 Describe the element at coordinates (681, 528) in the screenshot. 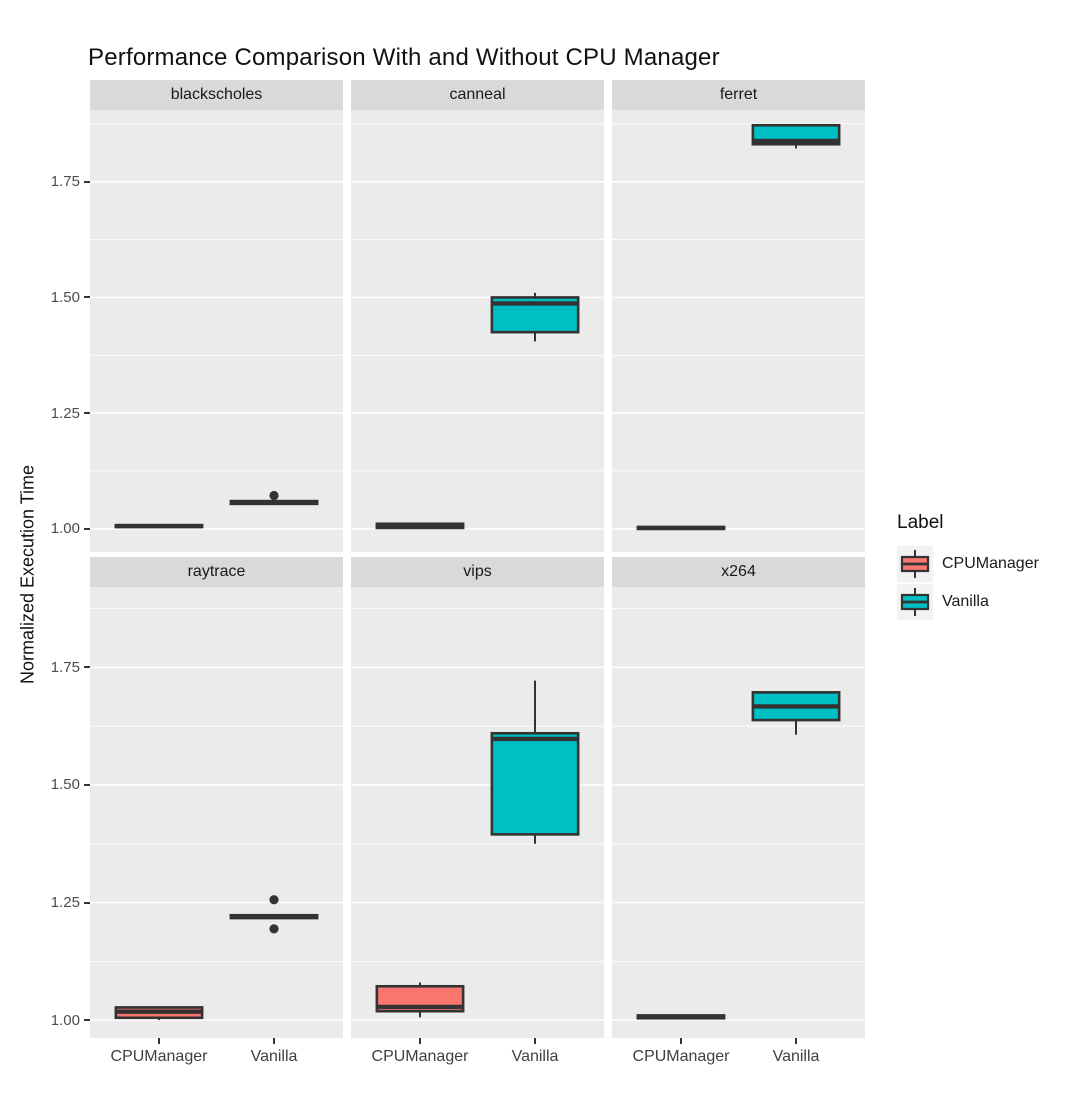

I see `boxplot-ferret-CPUManager` at that location.